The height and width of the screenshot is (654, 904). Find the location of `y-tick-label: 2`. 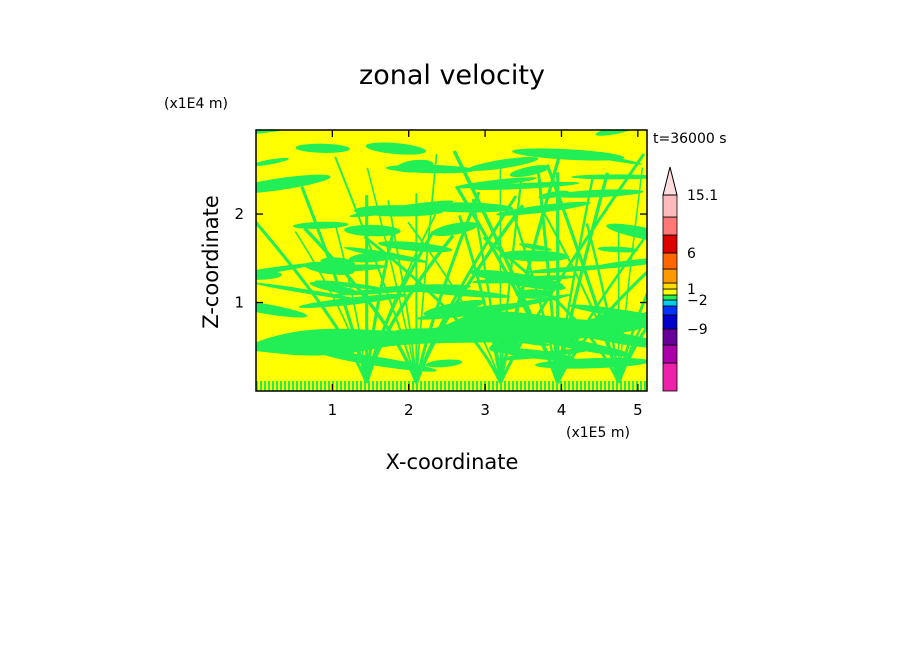

y-tick-label: 2 is located at coordinates (239, 214).